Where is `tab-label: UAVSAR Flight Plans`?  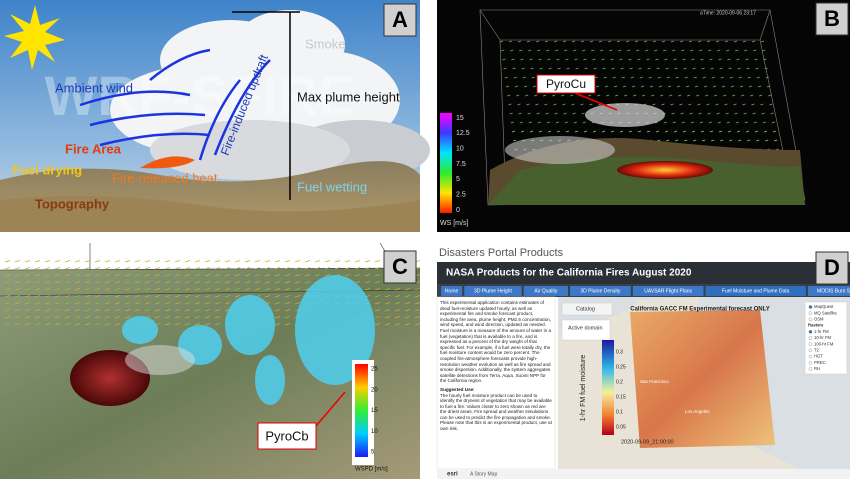
tab-label: UAVSAR Flight Plans is located at coordinates (668, 291).